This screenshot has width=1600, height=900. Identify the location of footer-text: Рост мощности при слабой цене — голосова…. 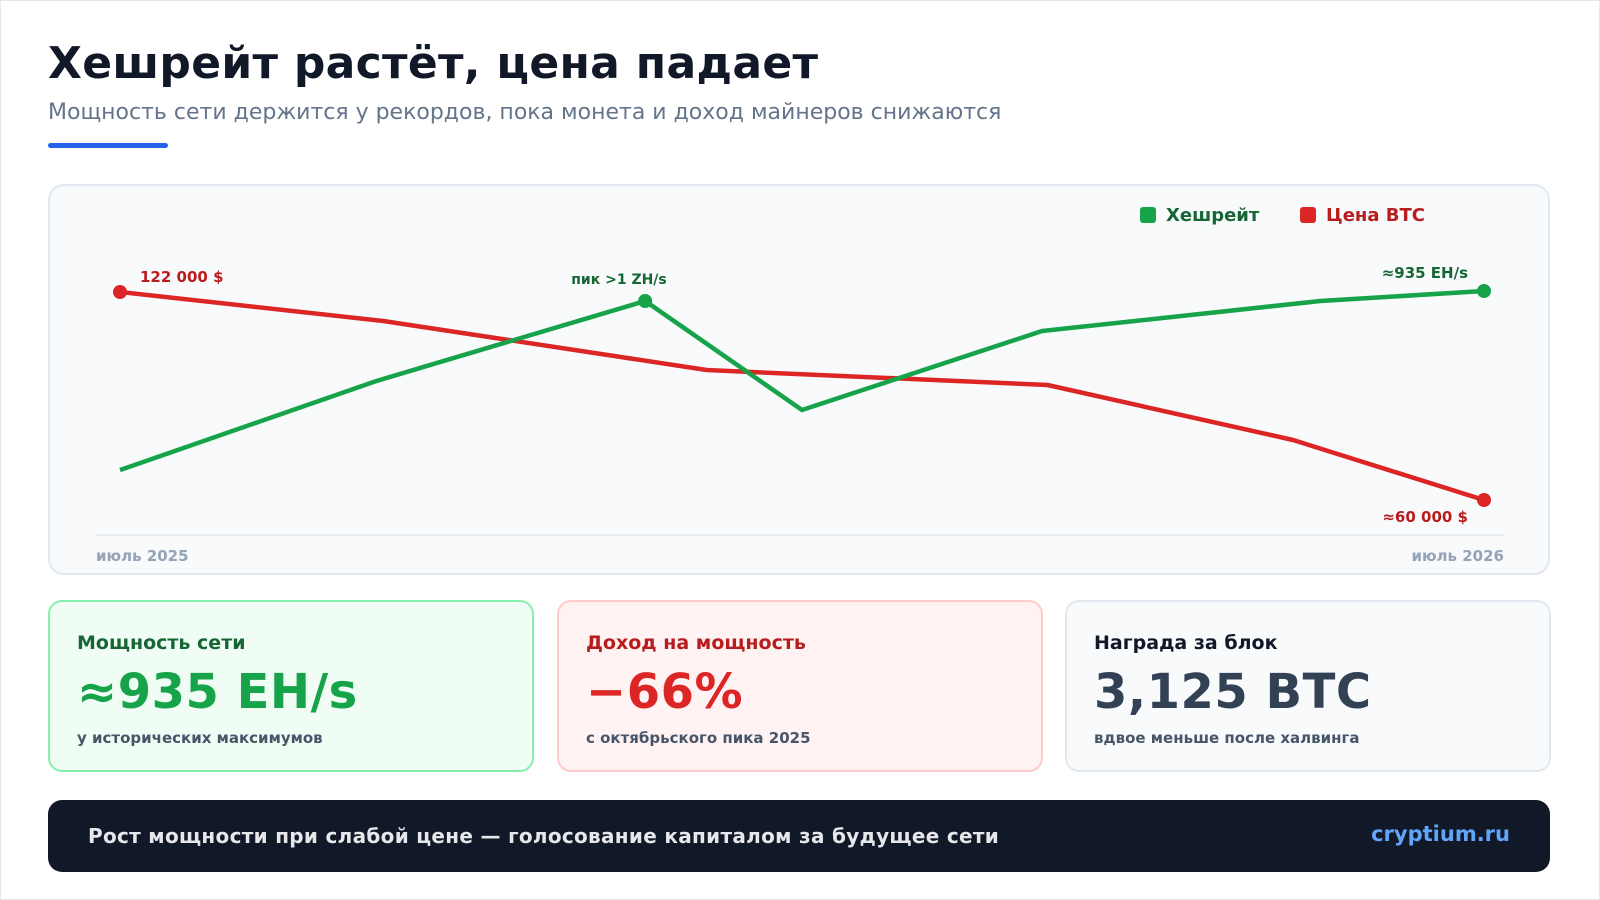
(544, 836).